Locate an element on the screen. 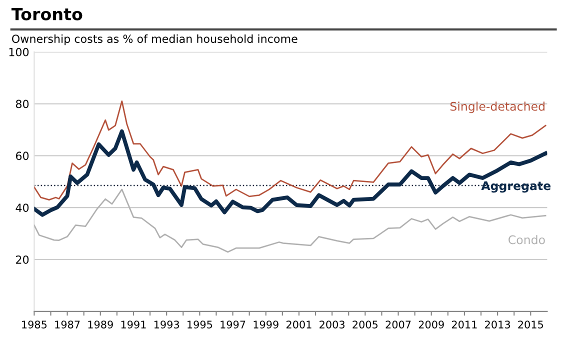 The width and height of the screenshot is (570, 346). x-tick-label: 2009 is located at coordinates (431, 324).